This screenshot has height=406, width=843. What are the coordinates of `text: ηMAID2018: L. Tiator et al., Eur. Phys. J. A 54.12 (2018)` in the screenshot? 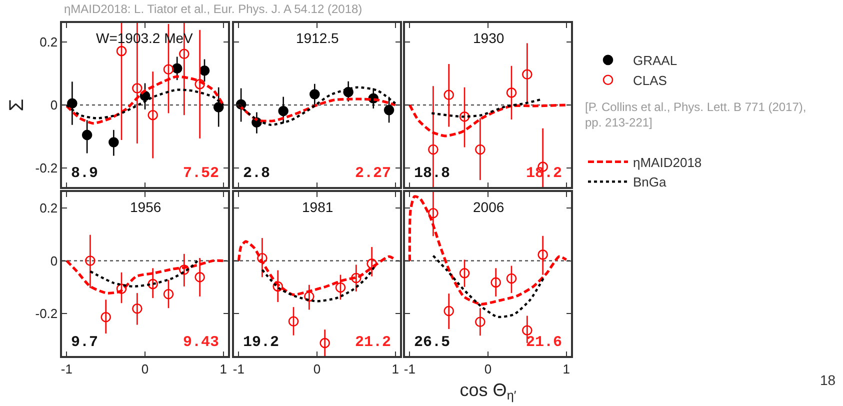 It's located at (213, 9).